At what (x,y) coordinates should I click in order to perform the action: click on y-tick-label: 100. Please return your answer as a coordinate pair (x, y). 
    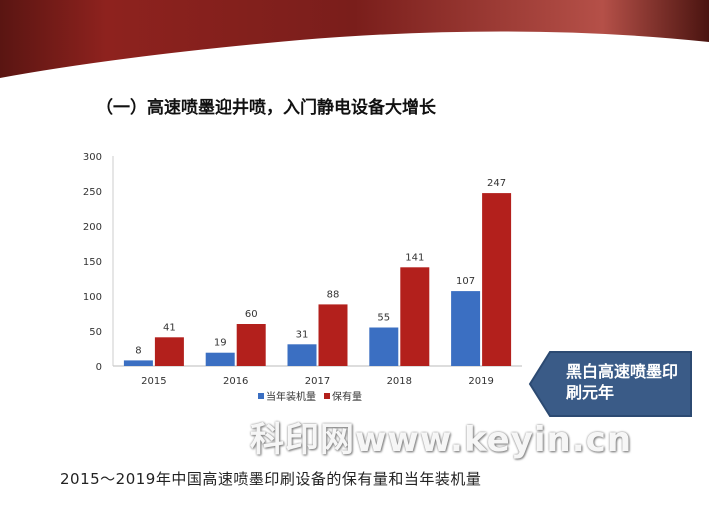
    Looking at the image, I should click on (92, 297).